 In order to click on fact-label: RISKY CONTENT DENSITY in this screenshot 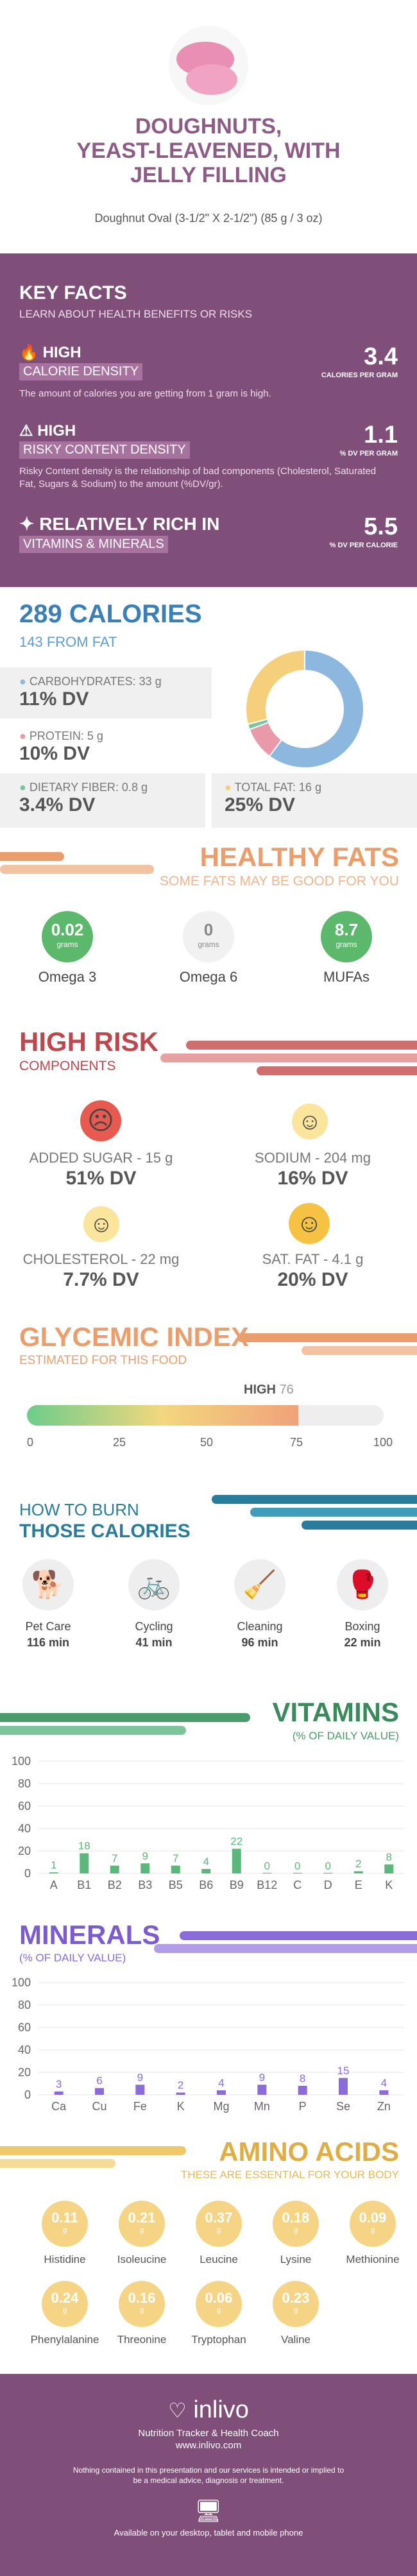, I will do `click(104, 450)`.